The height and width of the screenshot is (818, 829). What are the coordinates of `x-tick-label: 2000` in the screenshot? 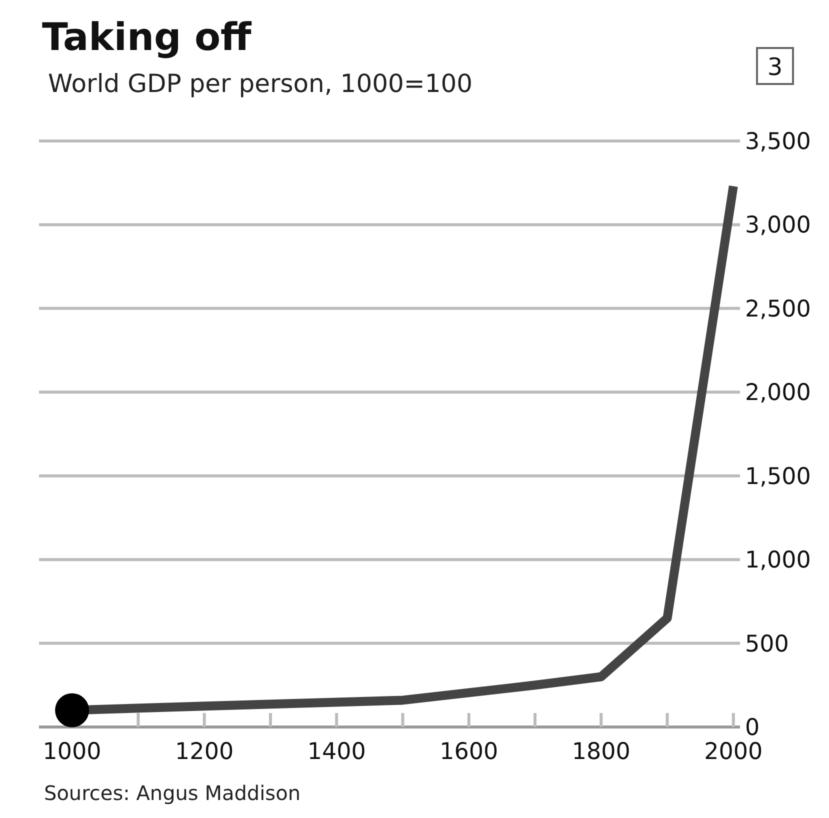 It's located at (733, 752).